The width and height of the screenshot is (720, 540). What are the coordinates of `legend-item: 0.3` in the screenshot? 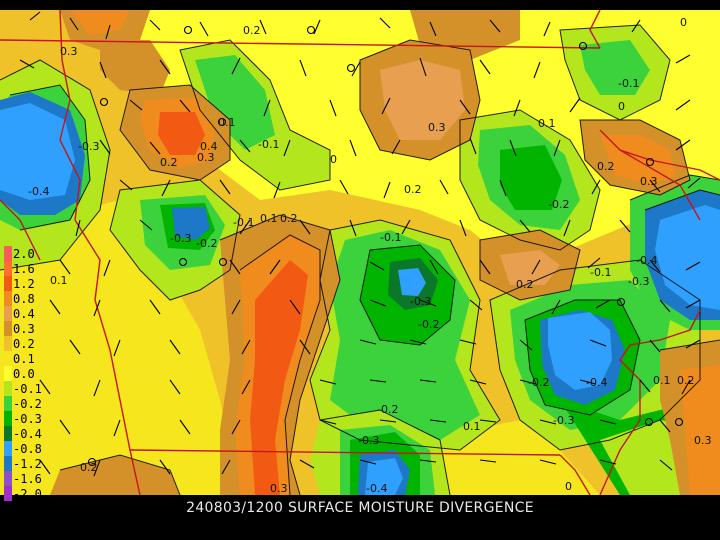 It's located at (23, 328).